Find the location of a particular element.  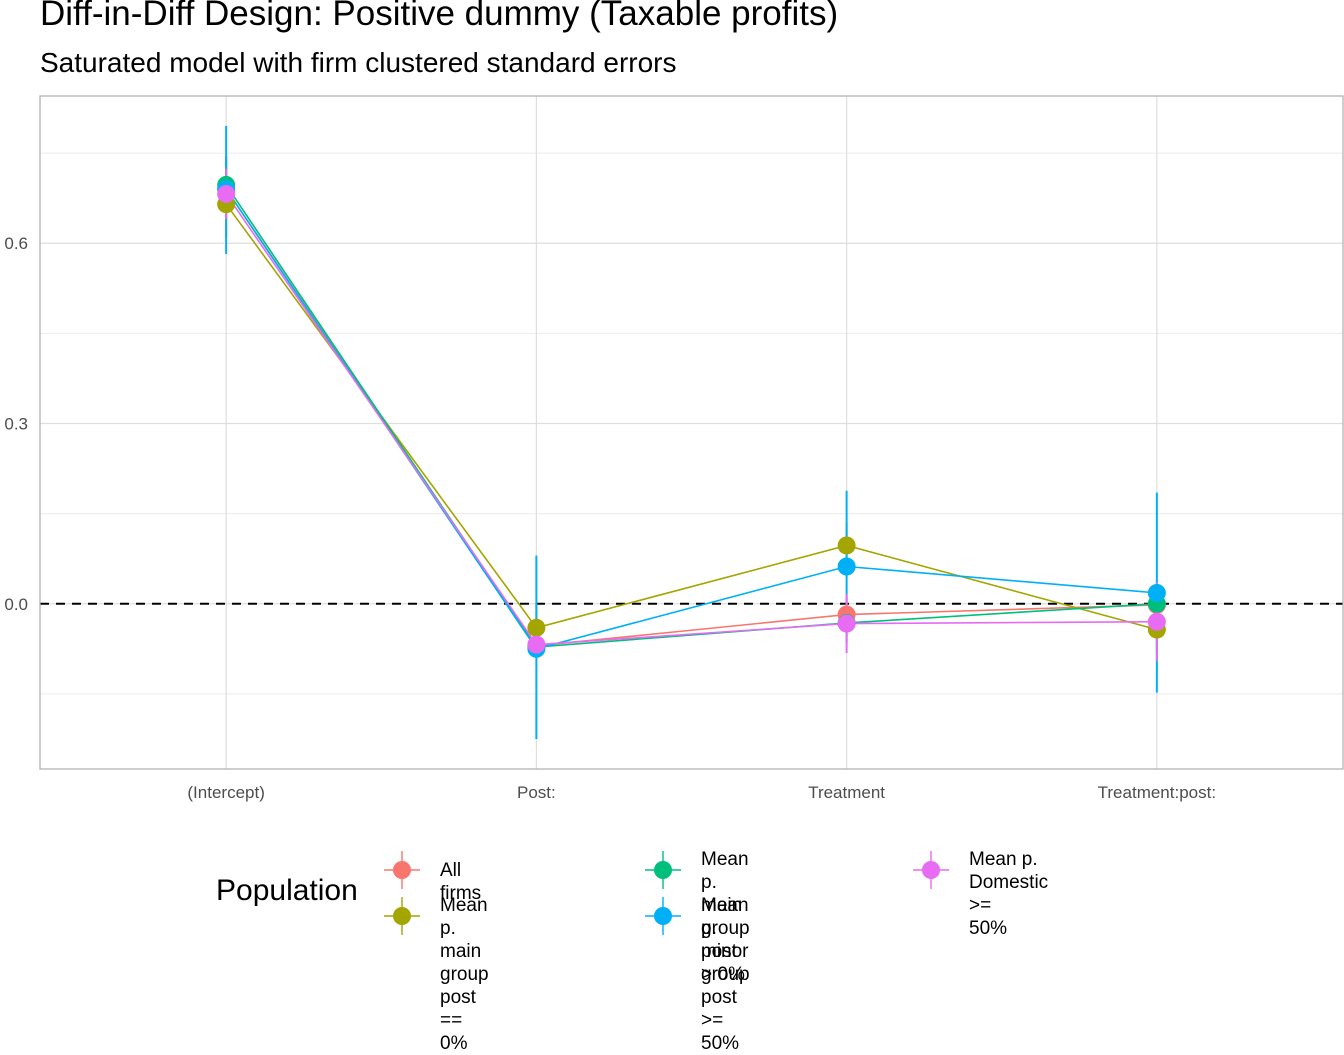

legend-key-all-firms is located at coordinates (402, 870).